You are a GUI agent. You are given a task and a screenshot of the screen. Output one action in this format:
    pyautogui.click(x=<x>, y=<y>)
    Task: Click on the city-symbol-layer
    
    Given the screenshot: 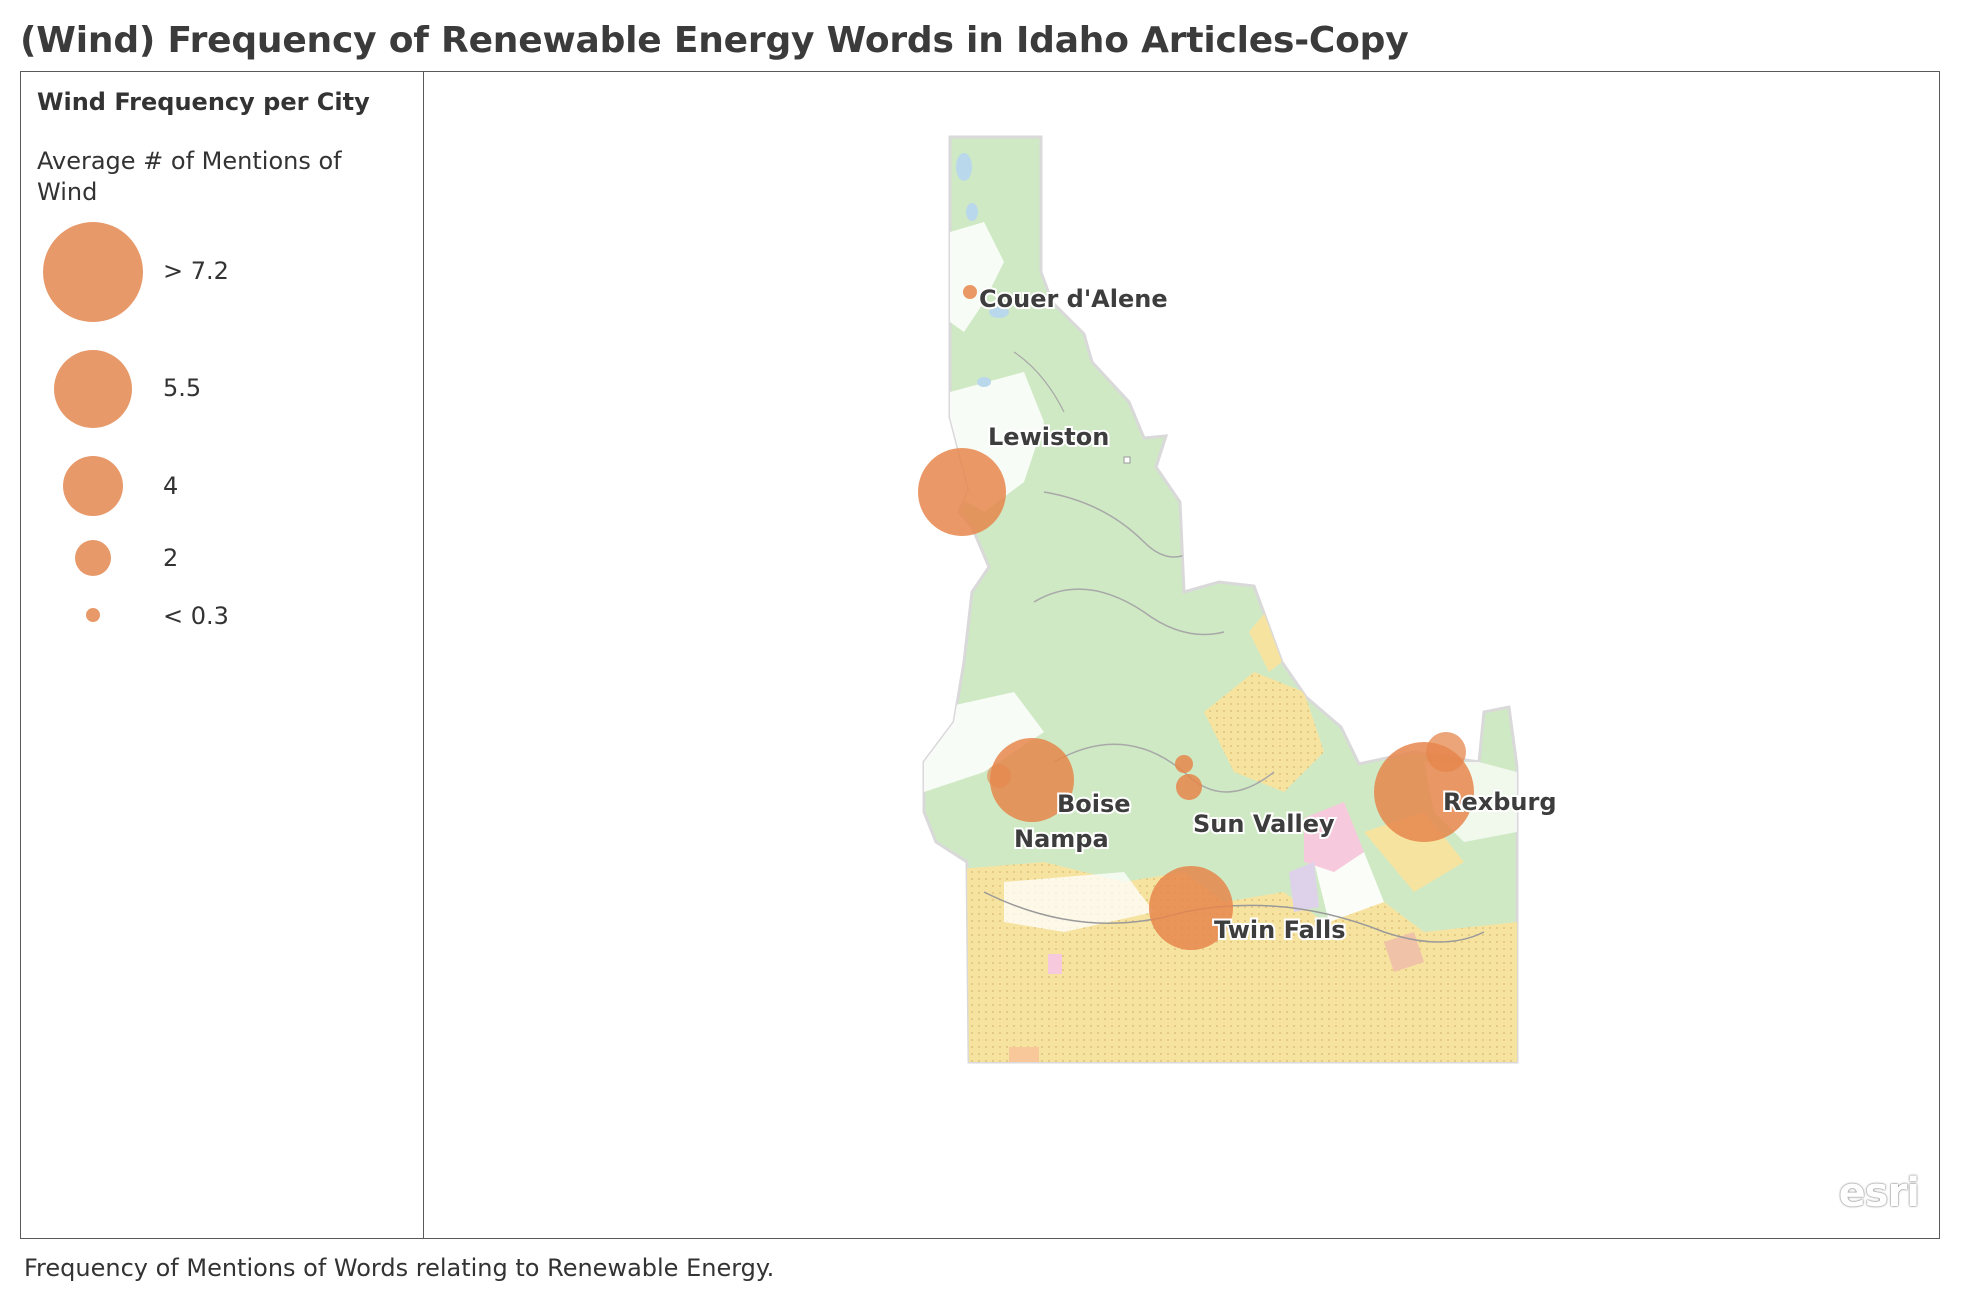 What is the action you would take?
    pyautogui.click(x=1196, y=617)
    